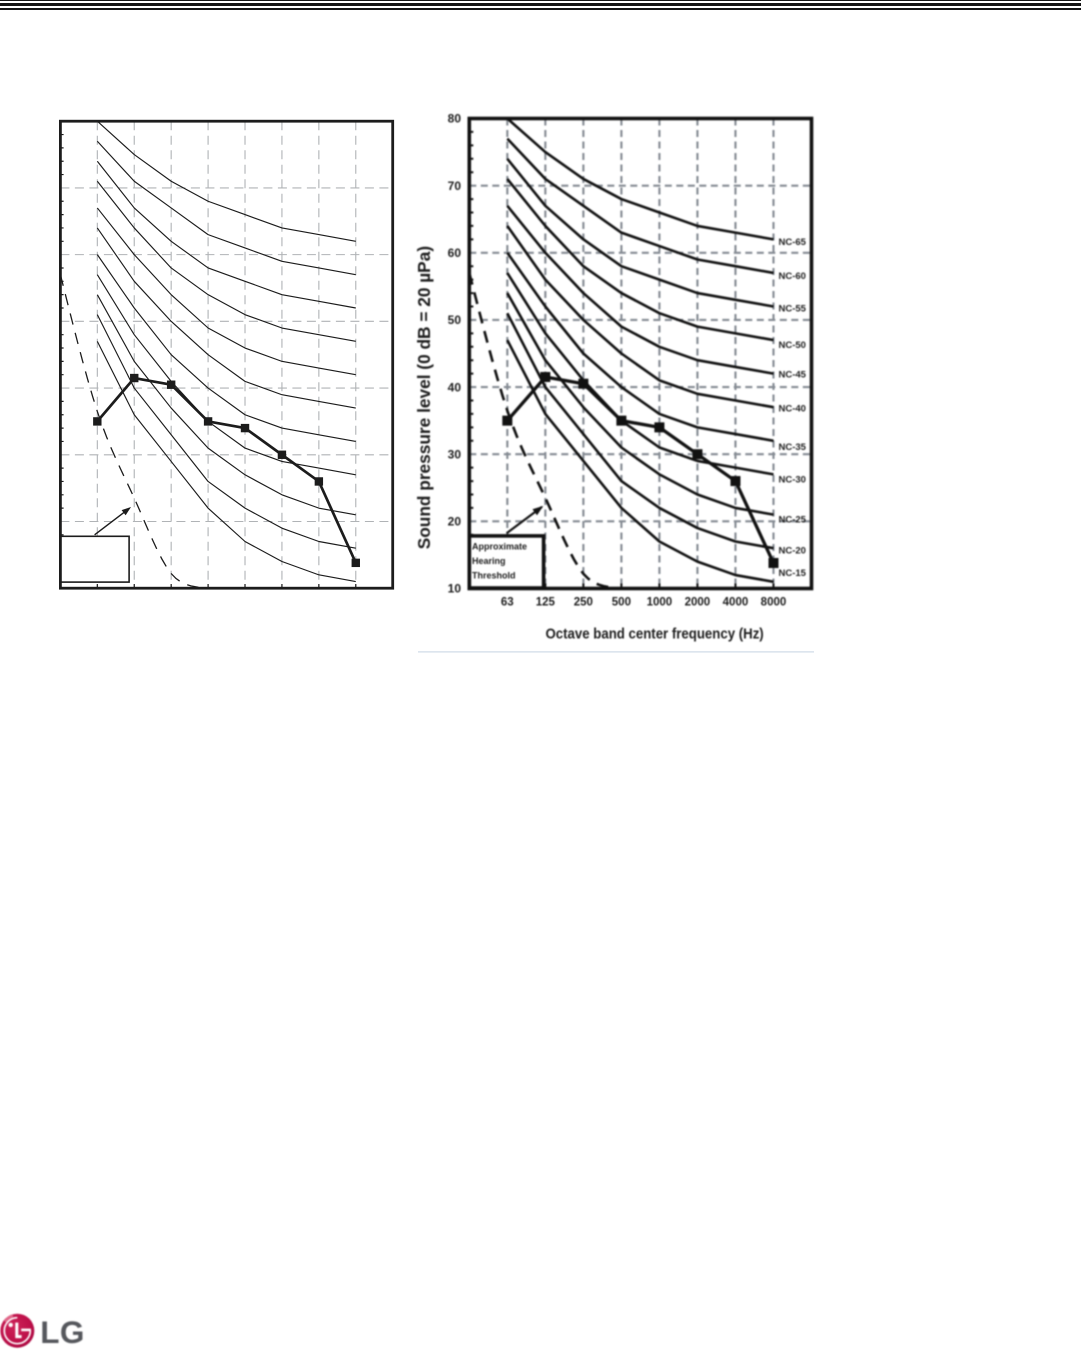  What do you see at coordinates (62, 1332) in the screenshot?
I see `svg-text: LG` at bounding box center [62, 1332].